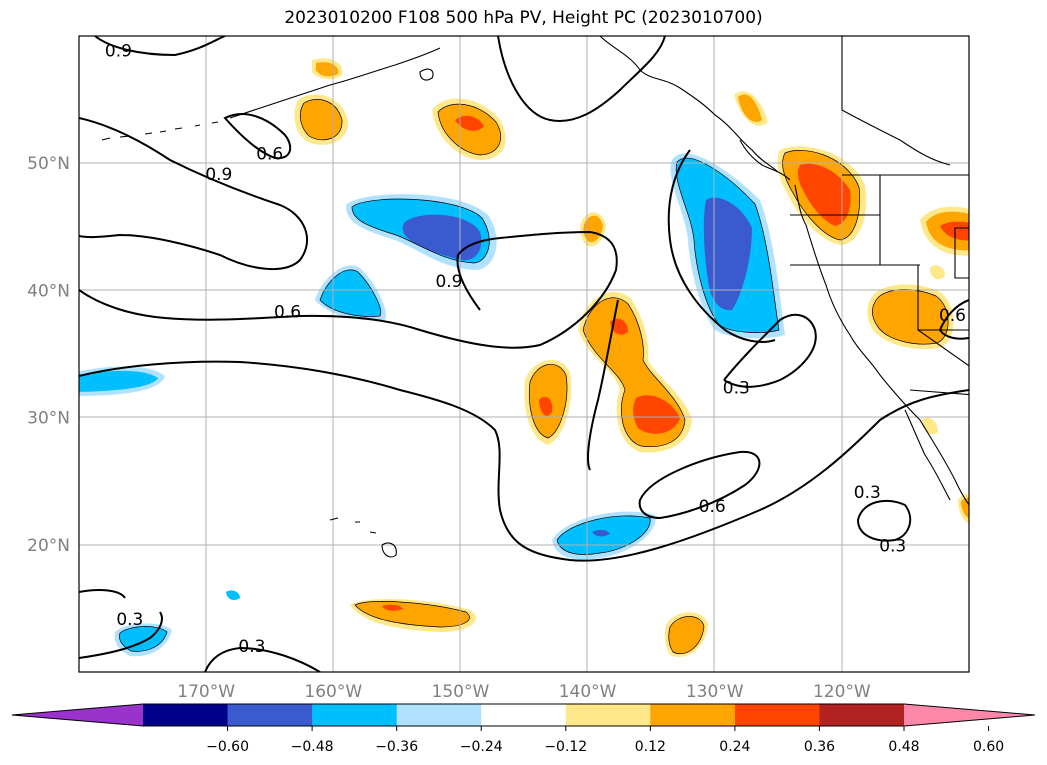 The width and height of the screenshot is (1047, 765). I want to click on colorbar-tick-label: −0.36, so click(396, 747).